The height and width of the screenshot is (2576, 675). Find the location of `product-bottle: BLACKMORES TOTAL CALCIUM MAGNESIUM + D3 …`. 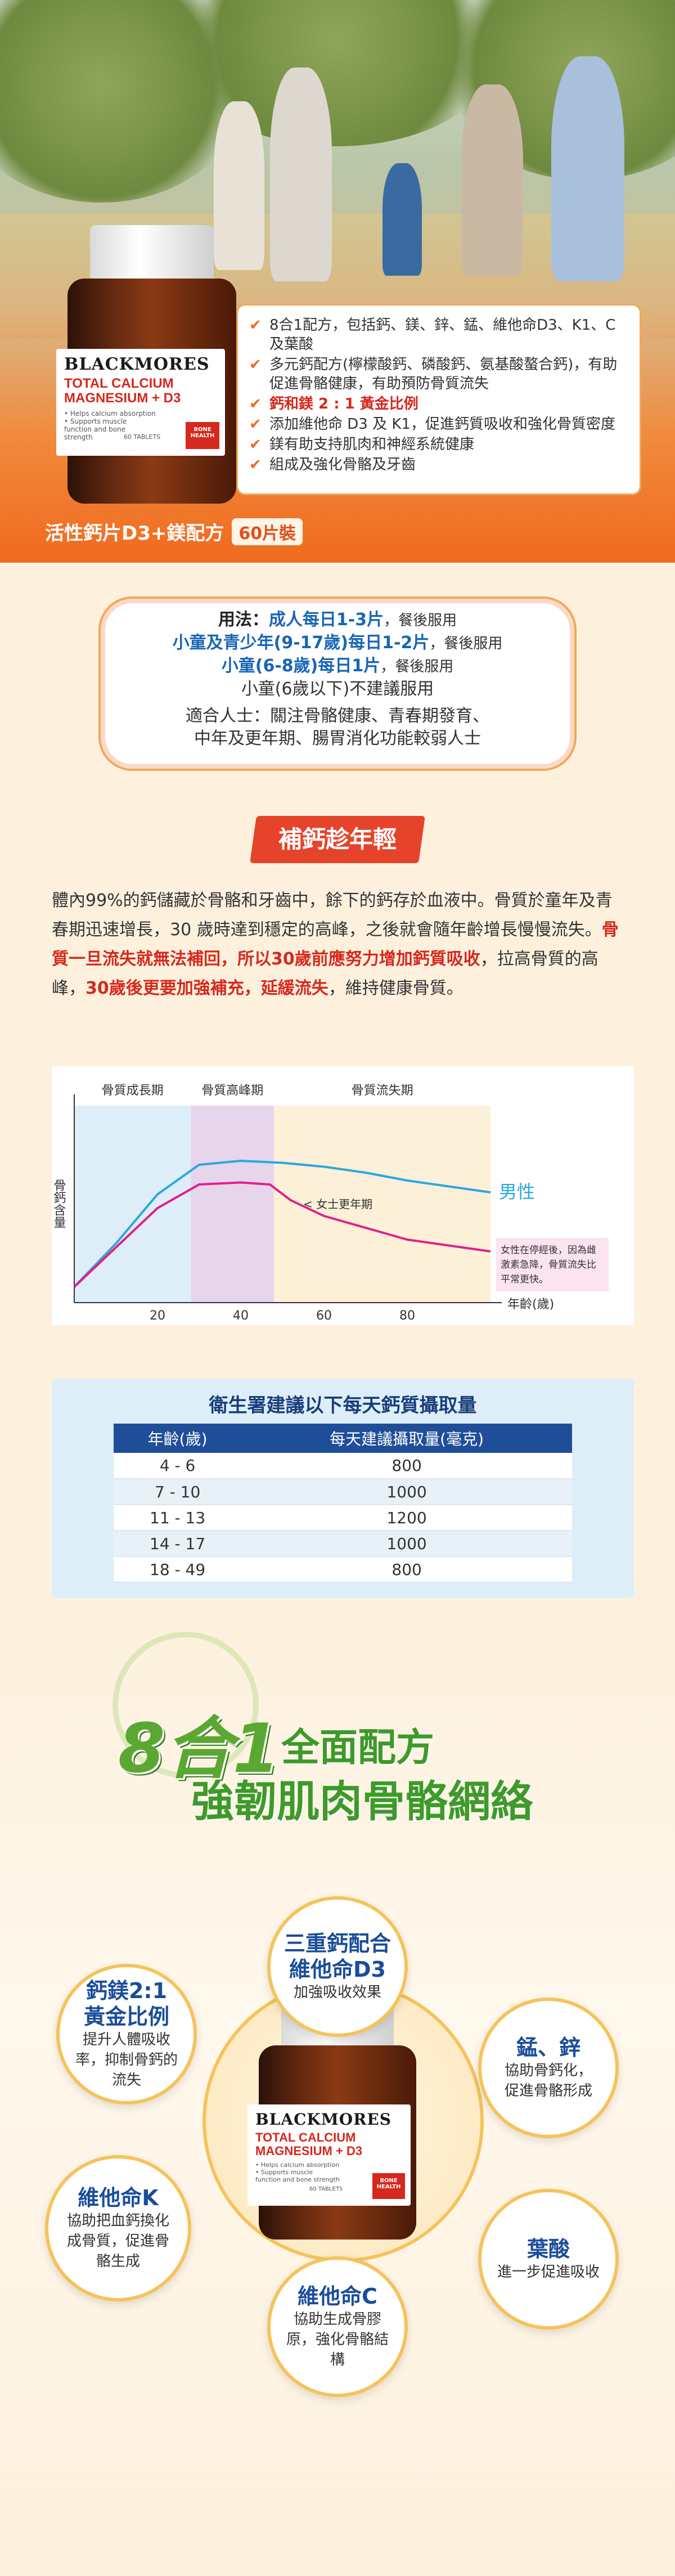

product-bottle: BLACKMORES TOTAL CALCIUM MAGNESIUM + D3 … is located at coordinates (149, 365).